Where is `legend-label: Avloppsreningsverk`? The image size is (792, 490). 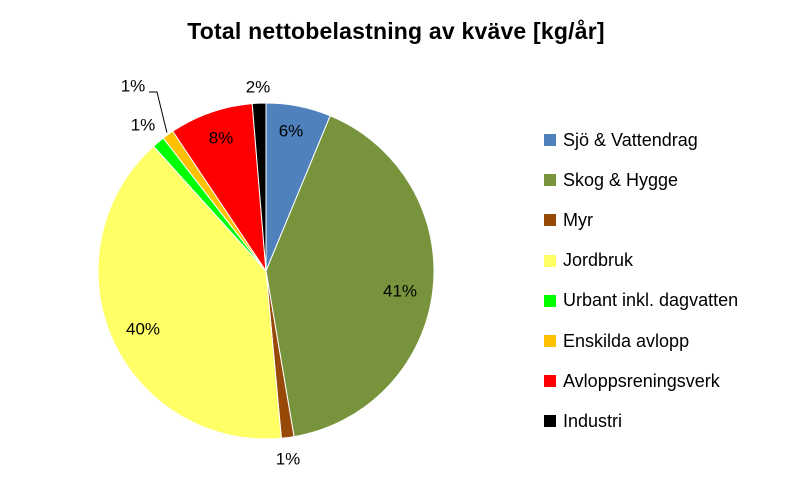 legend-label: Avloppsreningsverk is located at coordinates (641, 380).